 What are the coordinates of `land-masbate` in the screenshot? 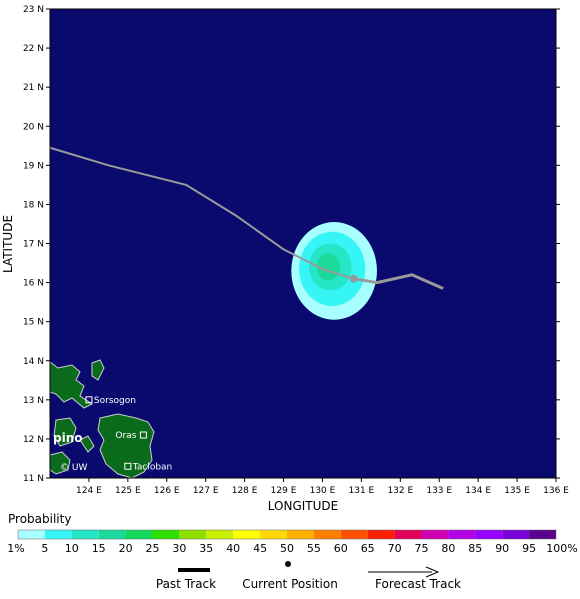 It's located at (65, 432).